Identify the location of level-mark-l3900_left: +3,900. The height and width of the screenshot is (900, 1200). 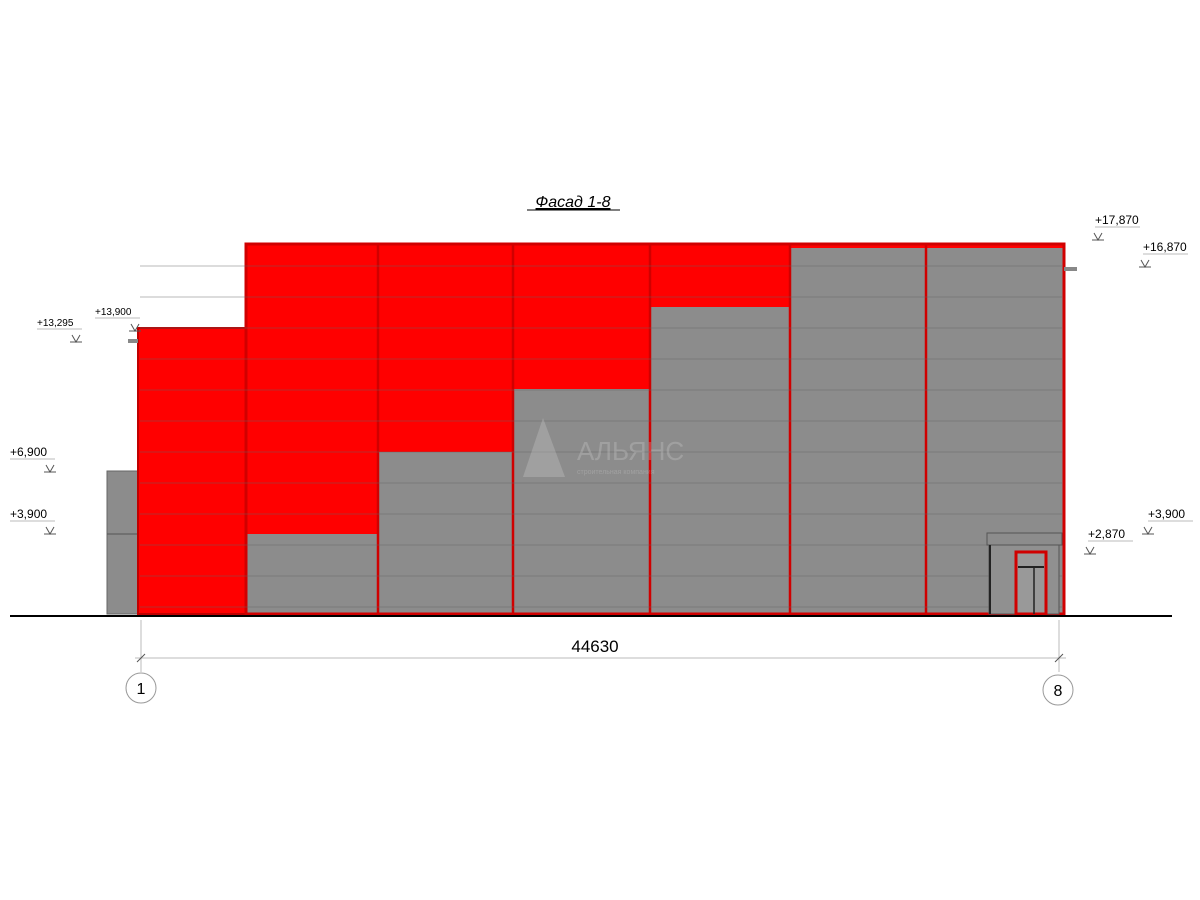
(28, 514).